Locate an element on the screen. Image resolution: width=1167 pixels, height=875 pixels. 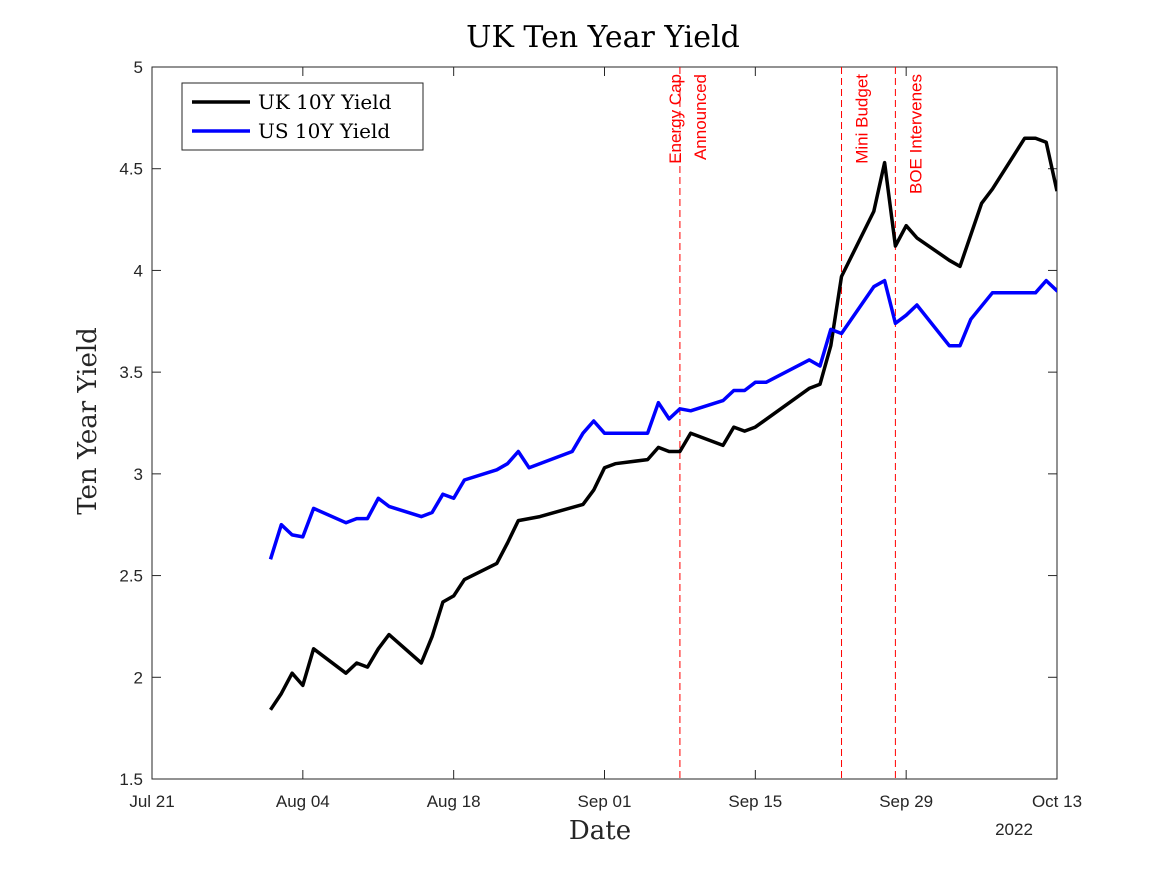
event-label-0-0: Energy Cap is located at coordinates (675, 119).